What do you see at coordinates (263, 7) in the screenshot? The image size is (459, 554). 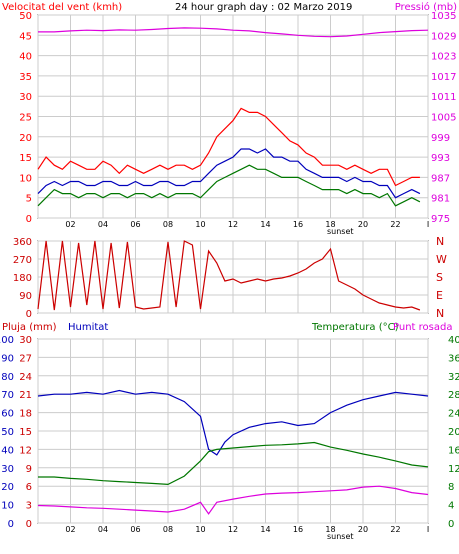 I see `wind-chart-title: 24 hour graph day : 02 Marzo 2019` at bounding box center [263, 7].